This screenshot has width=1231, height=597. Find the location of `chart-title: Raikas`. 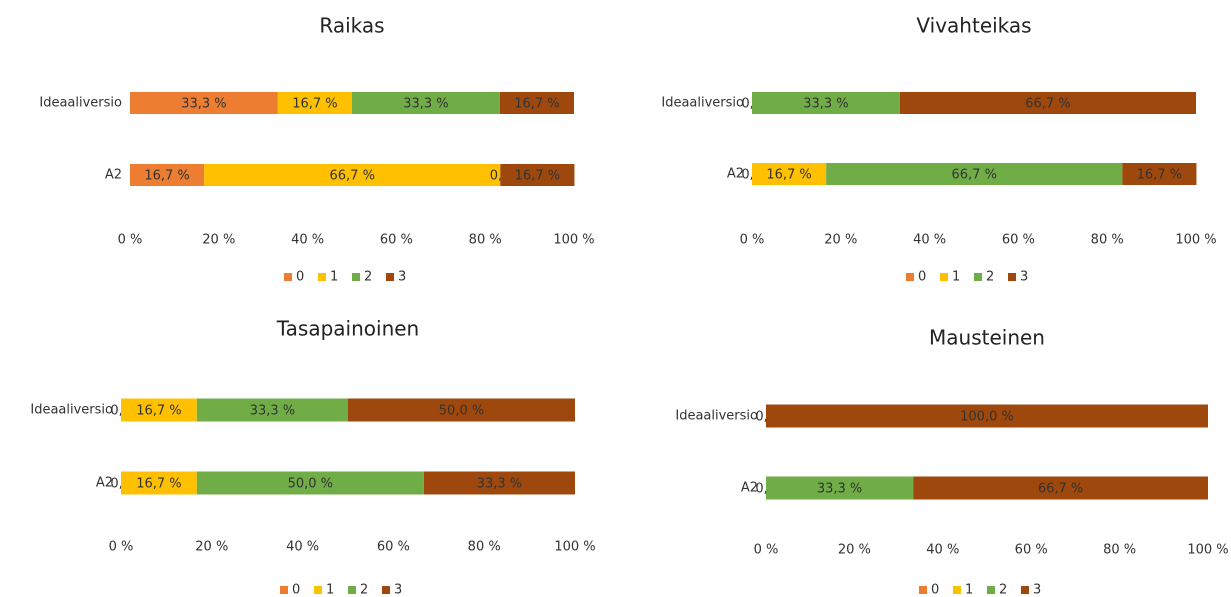

chart-title: Raikas is located at coordinates (351, 26).